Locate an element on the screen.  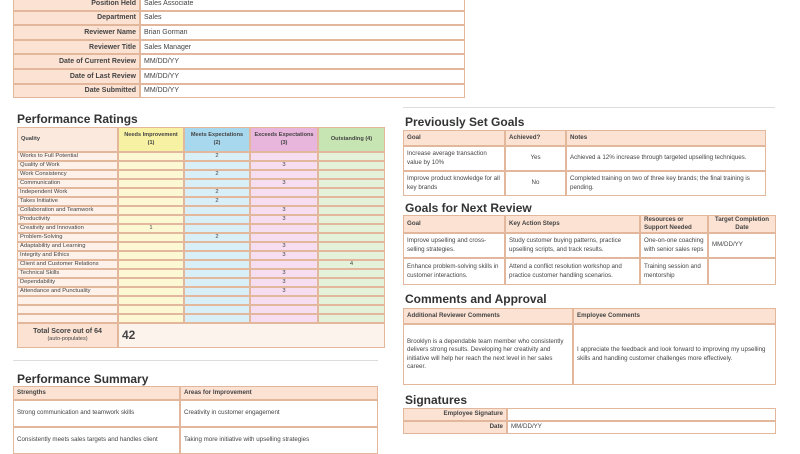
info-label: Department is located at coordinates (76, 18).